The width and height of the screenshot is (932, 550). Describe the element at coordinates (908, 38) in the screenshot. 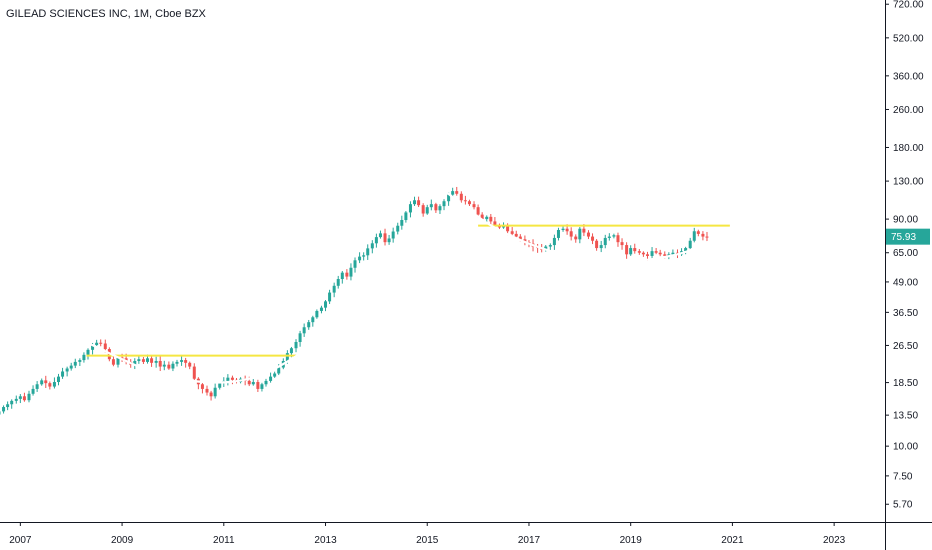

I see `y-tick-label: 520.00` at that location.